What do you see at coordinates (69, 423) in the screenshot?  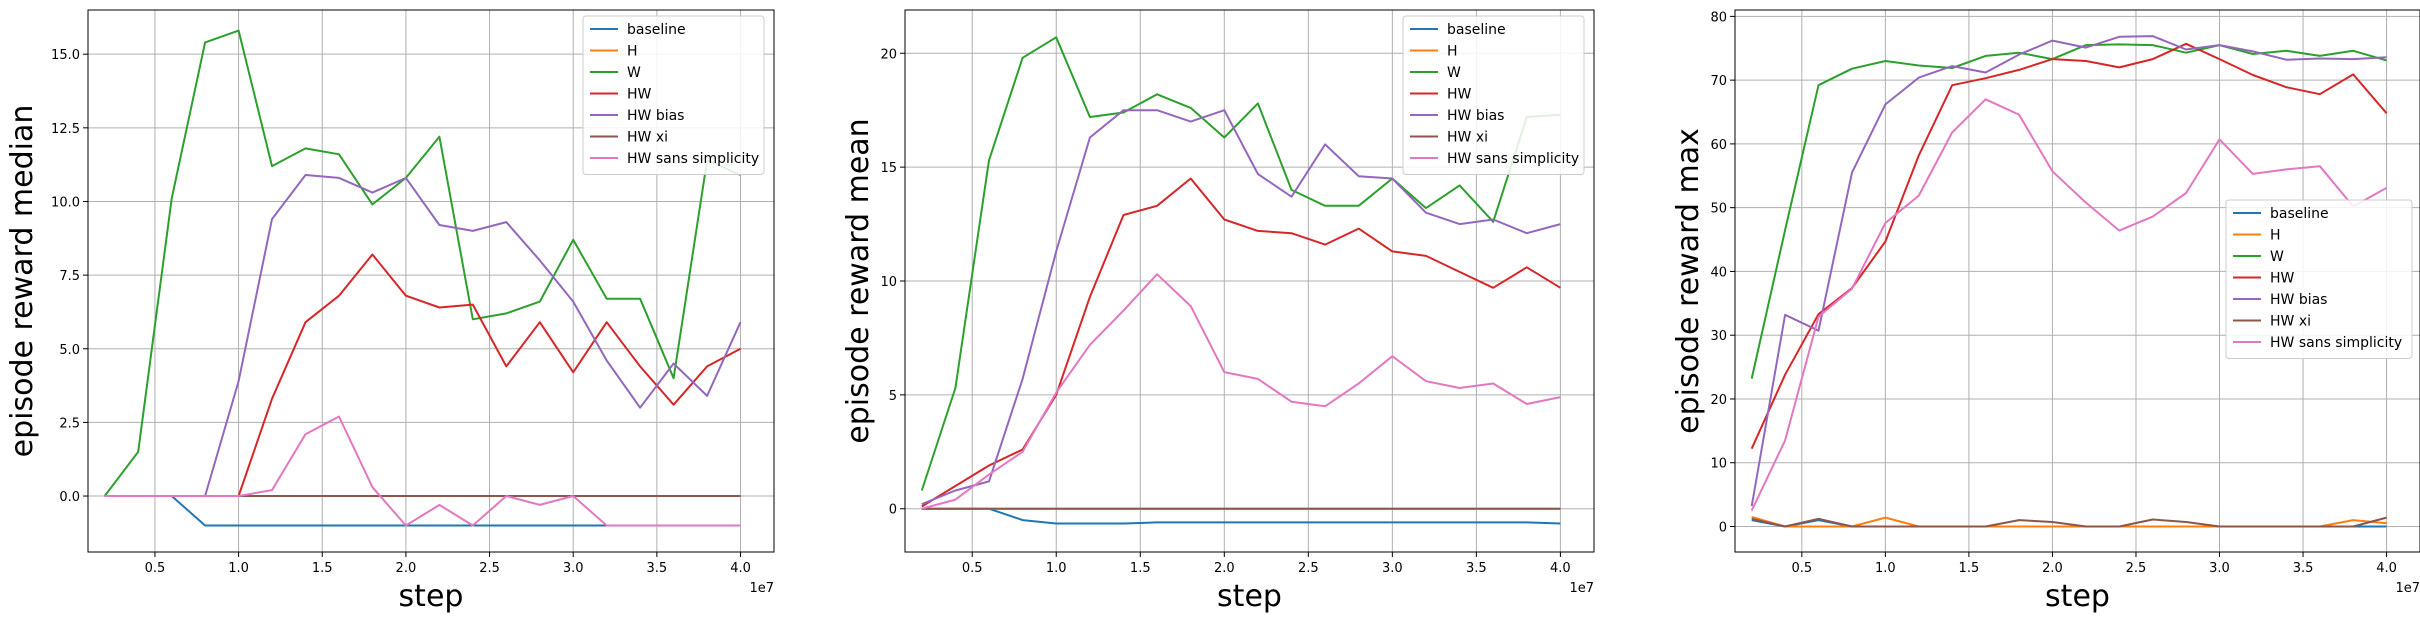 I see `y-tick-label: 2.5` at bounding box center [69, 423].